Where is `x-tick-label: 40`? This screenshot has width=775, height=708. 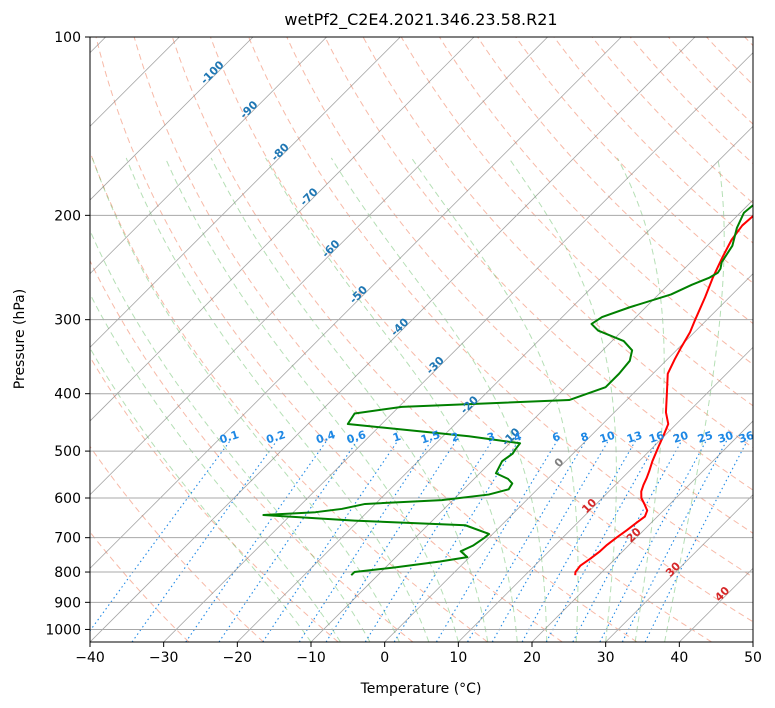
x-tick-label: 40 is located at coordinates (679, 658).